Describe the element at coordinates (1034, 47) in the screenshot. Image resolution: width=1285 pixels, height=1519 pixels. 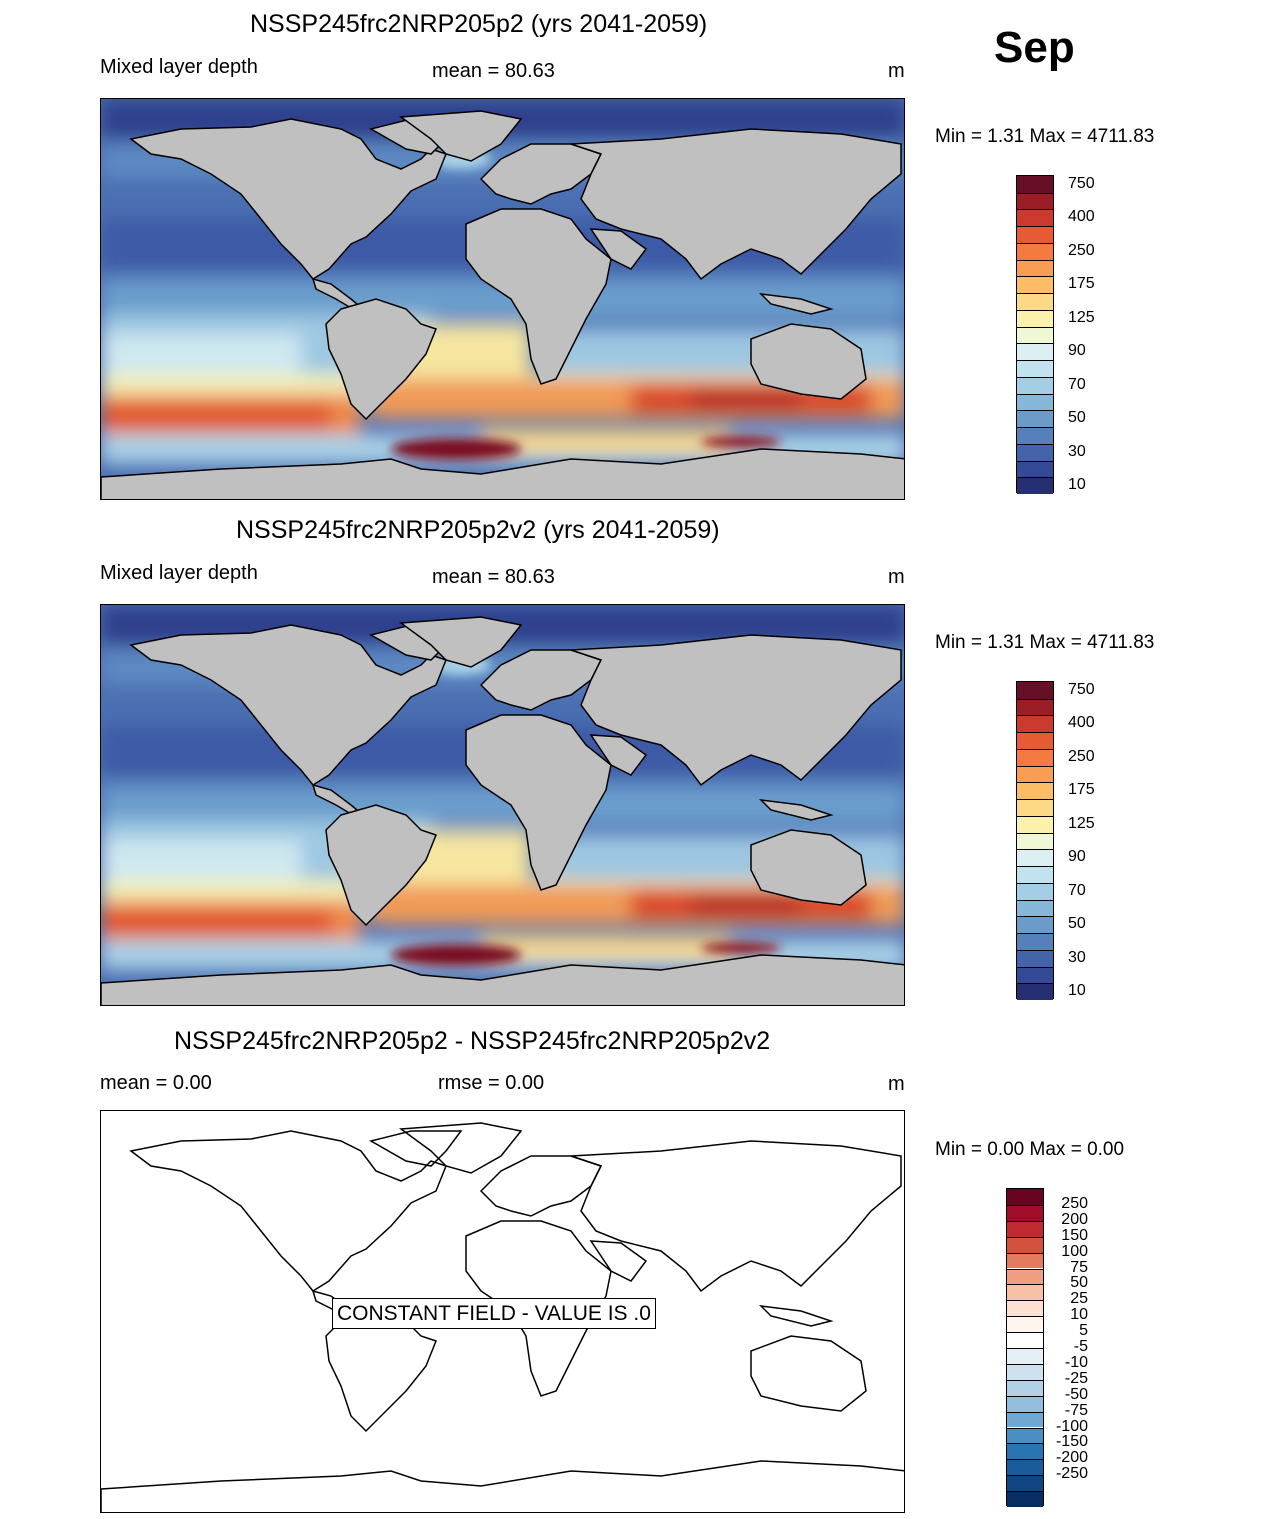
I see `month-label: Sep` at that location.